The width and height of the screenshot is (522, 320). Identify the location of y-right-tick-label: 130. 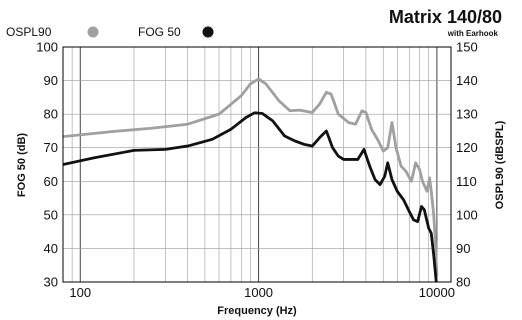
(467, 114).